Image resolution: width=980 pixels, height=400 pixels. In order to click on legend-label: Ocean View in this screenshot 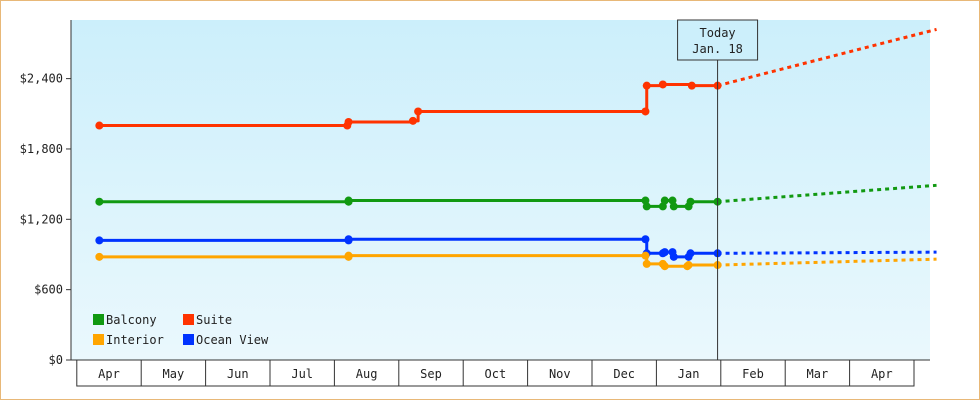, I will do `click(232, 340)`.